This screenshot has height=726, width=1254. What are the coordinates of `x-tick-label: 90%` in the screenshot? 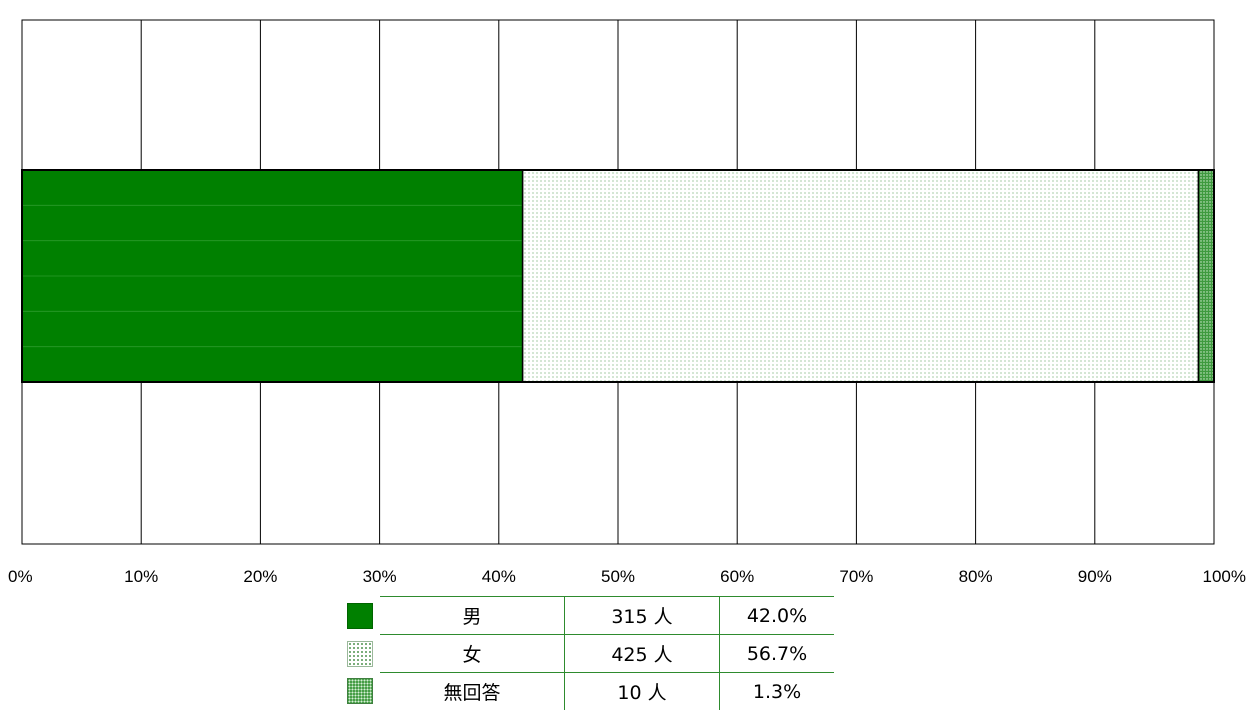 It's located at (1095, 576).